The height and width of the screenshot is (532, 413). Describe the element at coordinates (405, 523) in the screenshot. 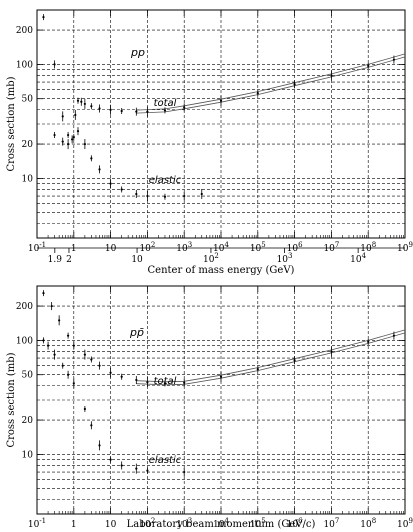

I see `x-tick-label: 10⁹` at that location.